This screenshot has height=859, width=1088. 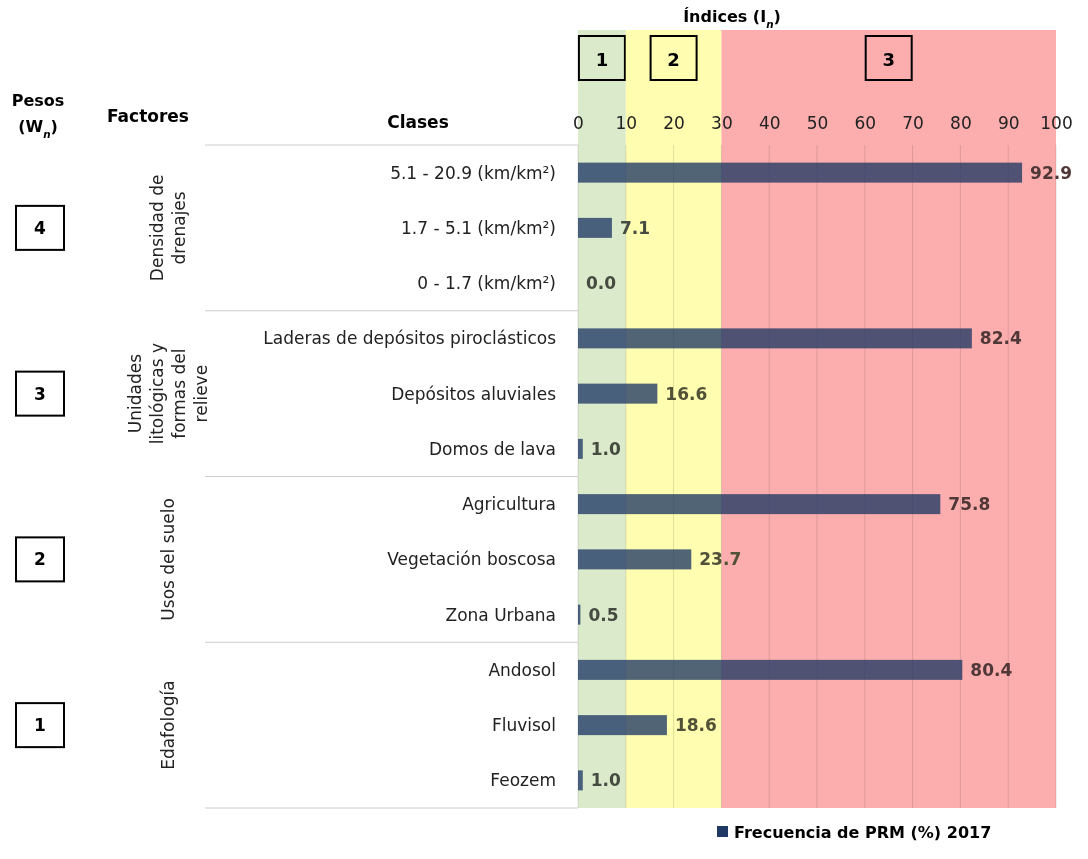 What do you see at coordinates (38, 115) in the screenshot?
I see `text: Pesos (W$_{n}$)` at bounding box center [38, 115].